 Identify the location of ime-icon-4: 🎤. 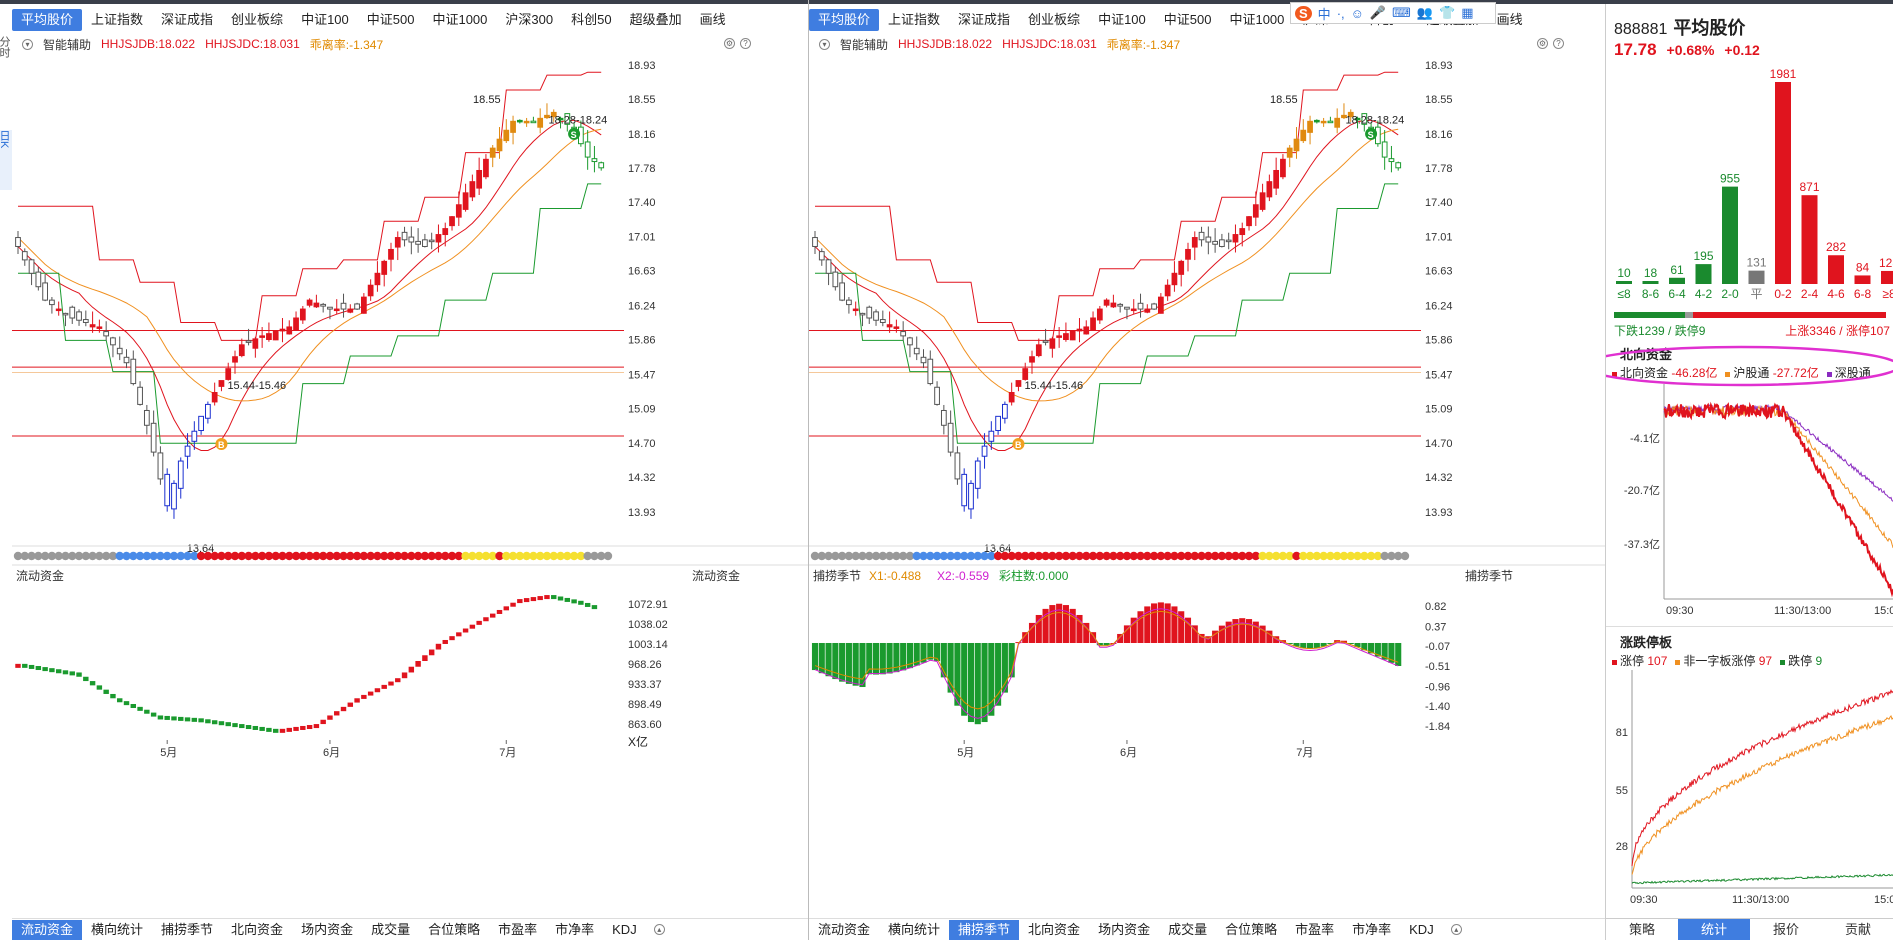
(1378, 12).